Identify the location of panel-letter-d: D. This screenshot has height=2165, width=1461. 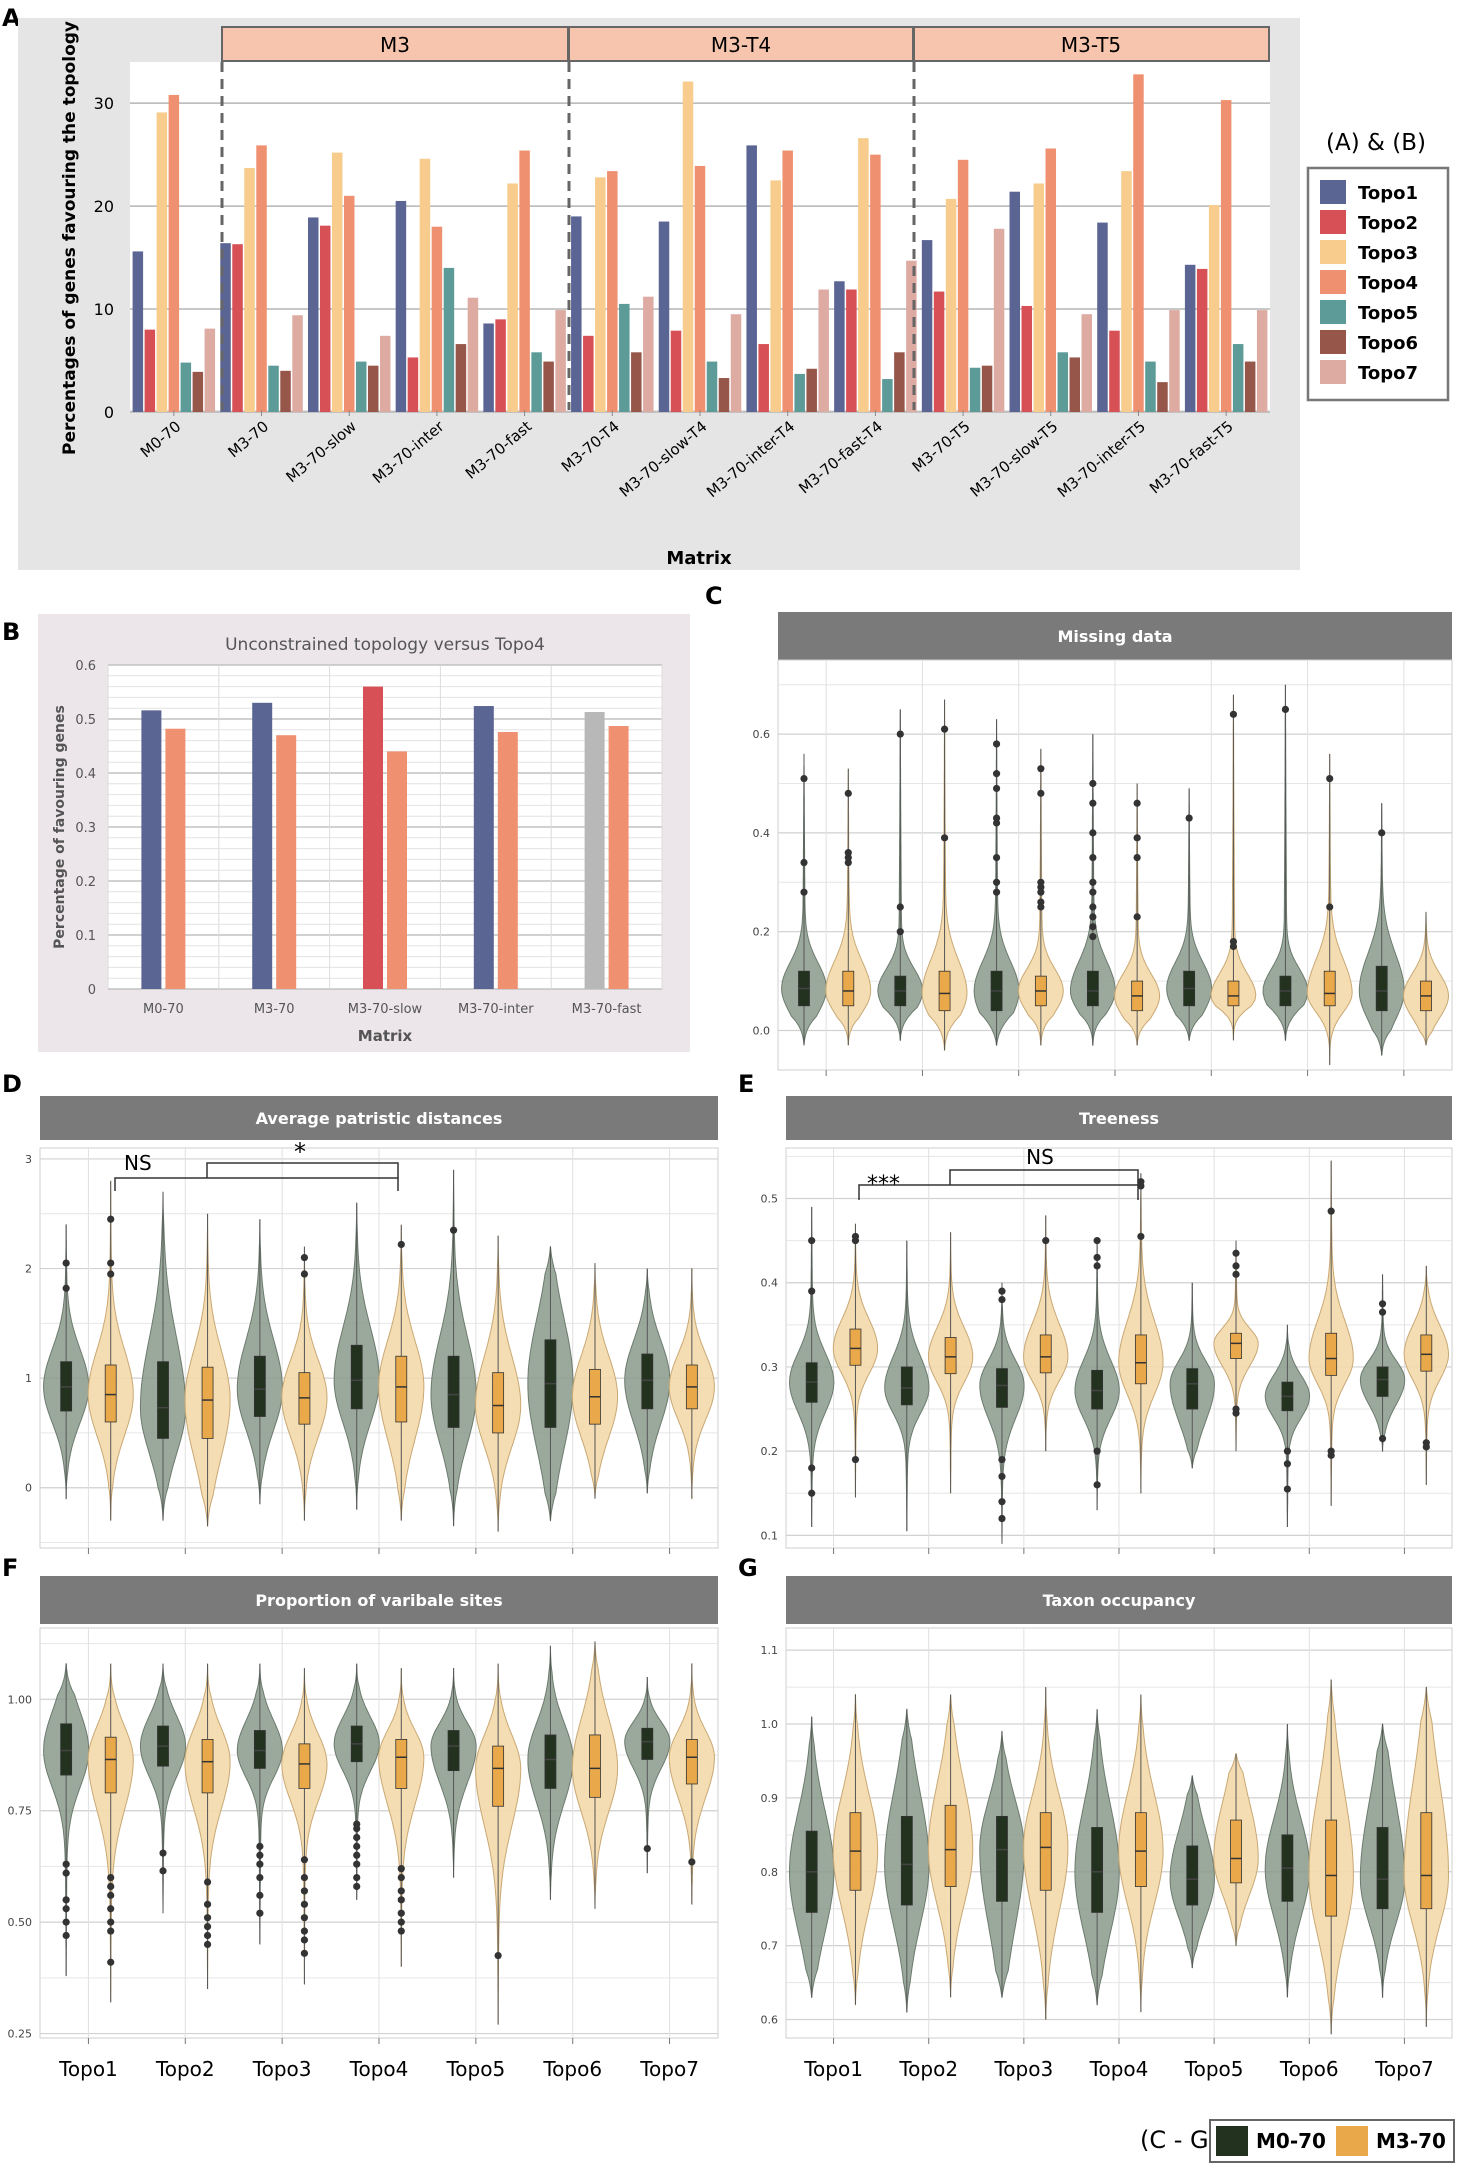
(12, 1084).